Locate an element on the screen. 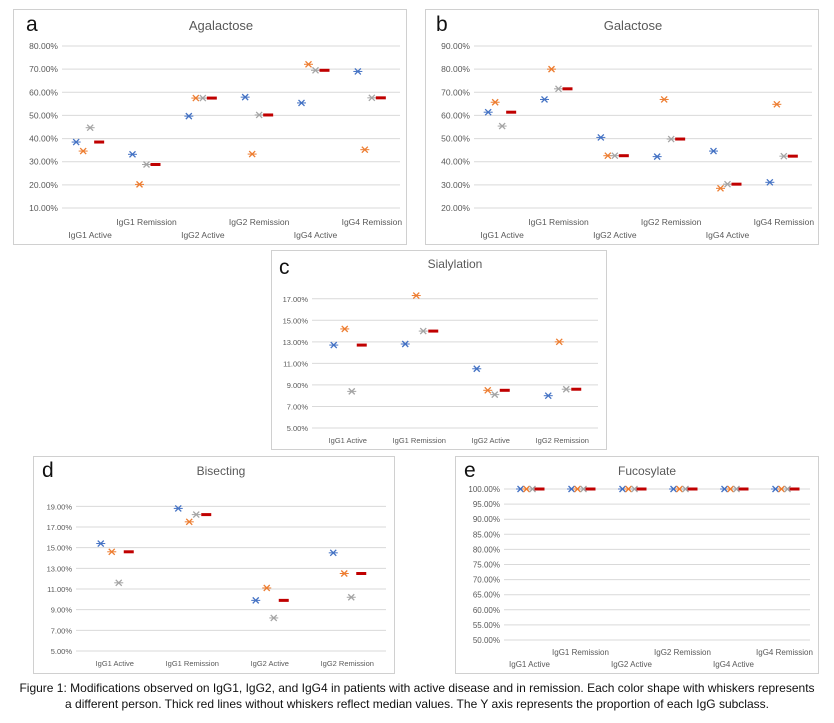 The image size is (834, 723). panel-letter-b: b is located at coordinates (442, 24).